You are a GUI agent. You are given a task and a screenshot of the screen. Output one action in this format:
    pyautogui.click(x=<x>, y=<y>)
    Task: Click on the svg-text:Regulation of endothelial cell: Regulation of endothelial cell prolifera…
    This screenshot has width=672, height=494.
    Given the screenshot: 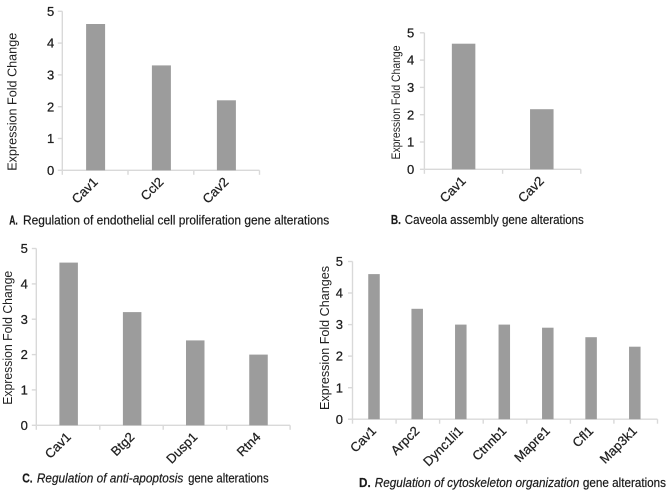 What is the action you would take?
    pyautogui.click(x=176, y=220)
    